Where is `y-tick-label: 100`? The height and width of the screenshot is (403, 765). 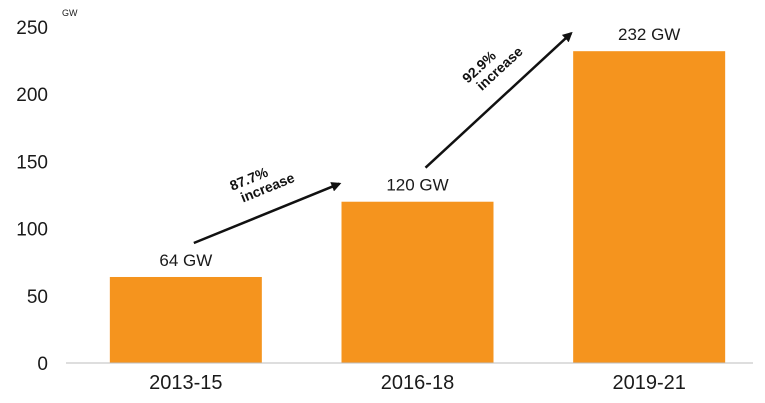 y-tick-label: 100 is located at coordinates (32, 230).